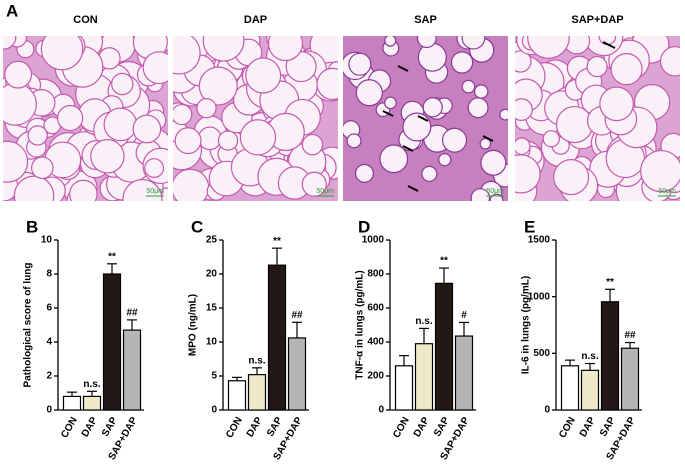 The image size is (685, 465). Describe the element at coordinates (49, 342) in the screenshot. I see `y-tick-label: 4` at that location.